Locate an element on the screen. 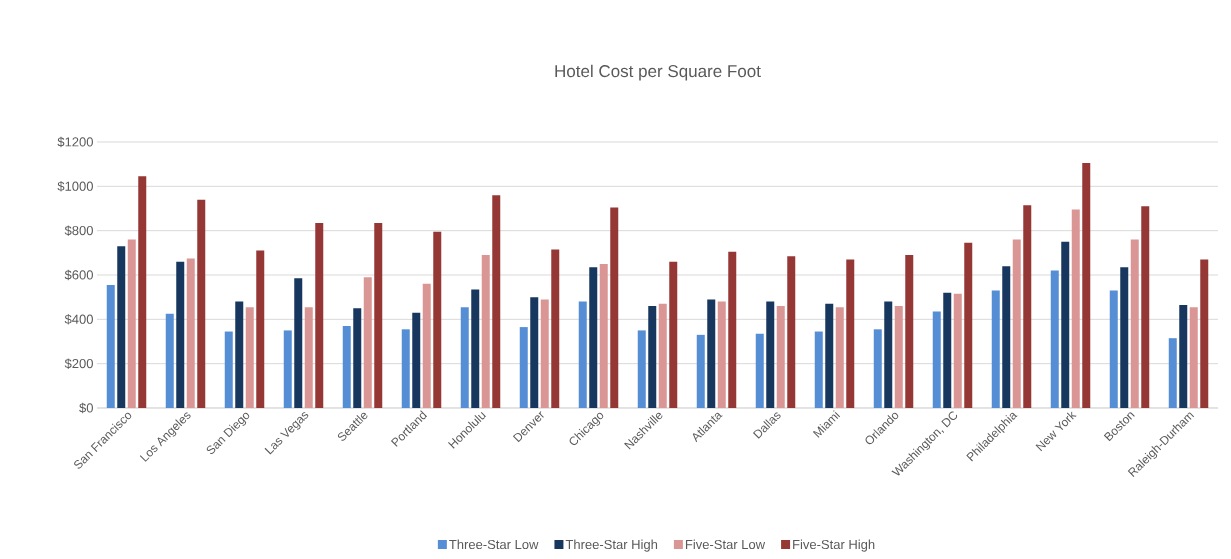  chart-title: Hotel Cost per Square Foot is located at coordinates (658, 72).